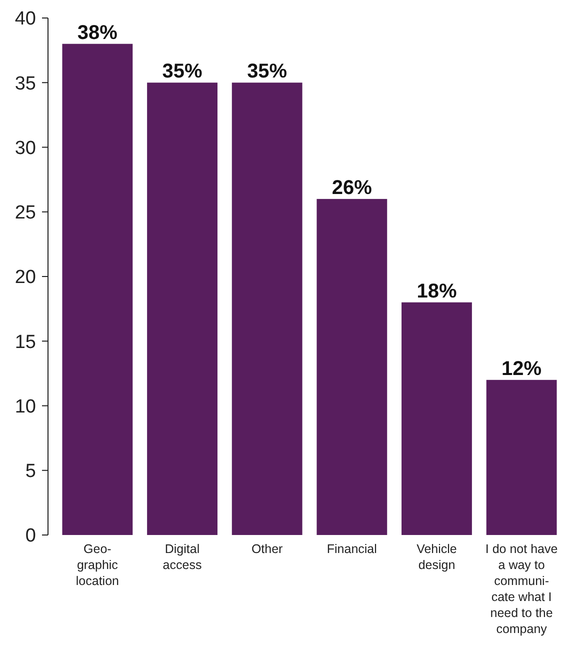 This screenshot has width=579, height=652. What do you see at coordinates (521, 589) in the screenshot?
I see `x-tick-label: I do not have a way to communi- cate what I need to the company` at bounding box center [521, 589].